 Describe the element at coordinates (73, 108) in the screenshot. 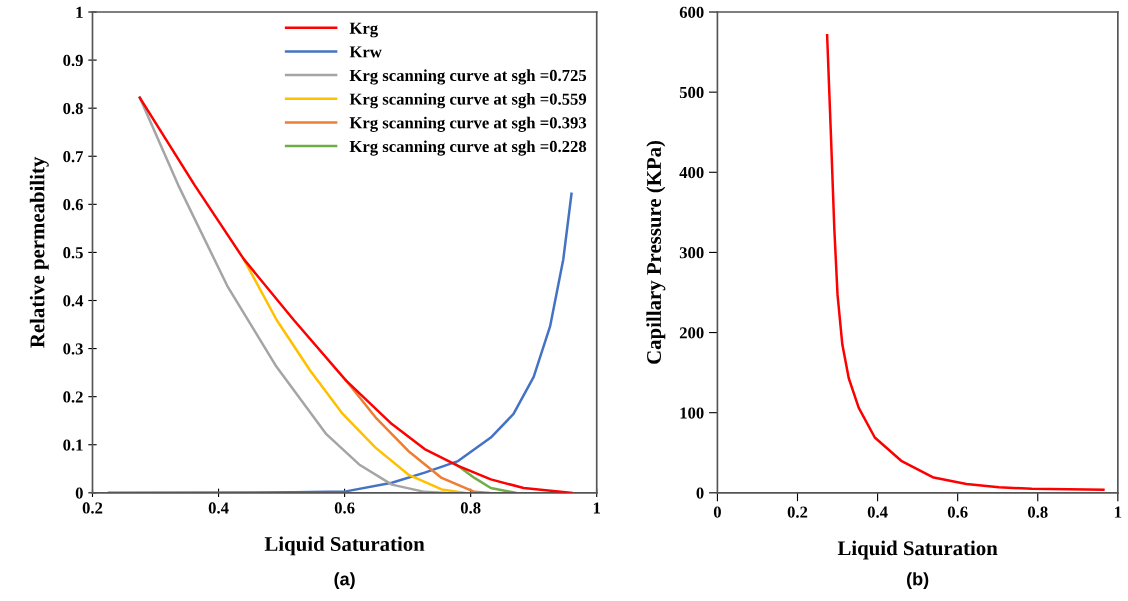

I see `y-tick-label: 0.8` at that location.